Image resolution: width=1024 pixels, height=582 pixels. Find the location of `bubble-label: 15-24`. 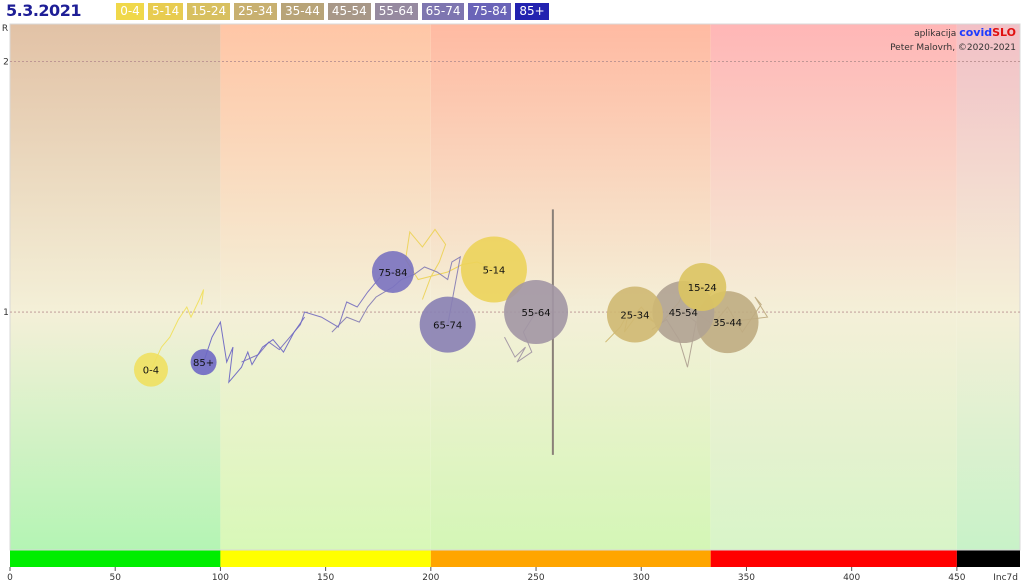

bubble-label: 15-24 is located at coordinates (702, 288).